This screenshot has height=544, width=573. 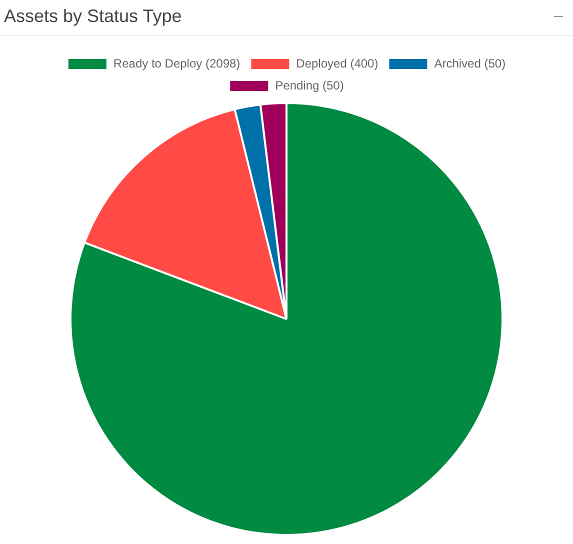 What do you see at coordinates (176, 63) in the screenshot?
I see `legend-label: Ready to Deploy (2098)` at bounding box center [176, 63].